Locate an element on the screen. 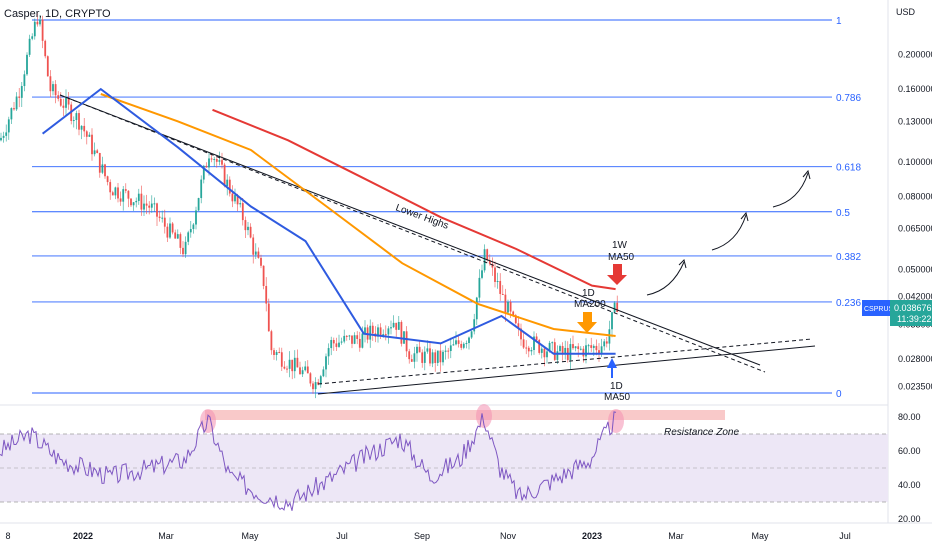 Image resolution: width=932 pixels, height=550 pixels. fib-label-5: 0.236 is located at coordinates (848, 303).